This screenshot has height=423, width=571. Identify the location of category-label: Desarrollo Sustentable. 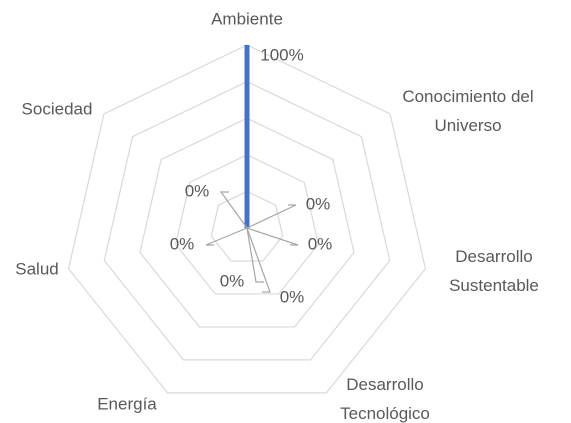
(494, 271).